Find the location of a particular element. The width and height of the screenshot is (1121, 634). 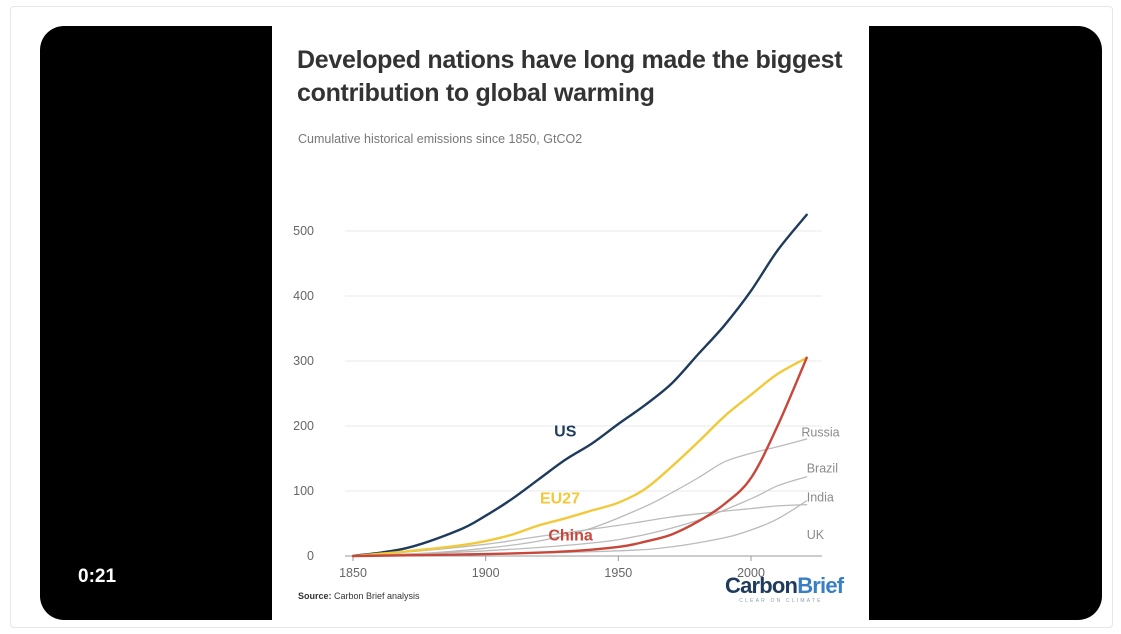

series-label-india: India is located at coordinates (820, 498).